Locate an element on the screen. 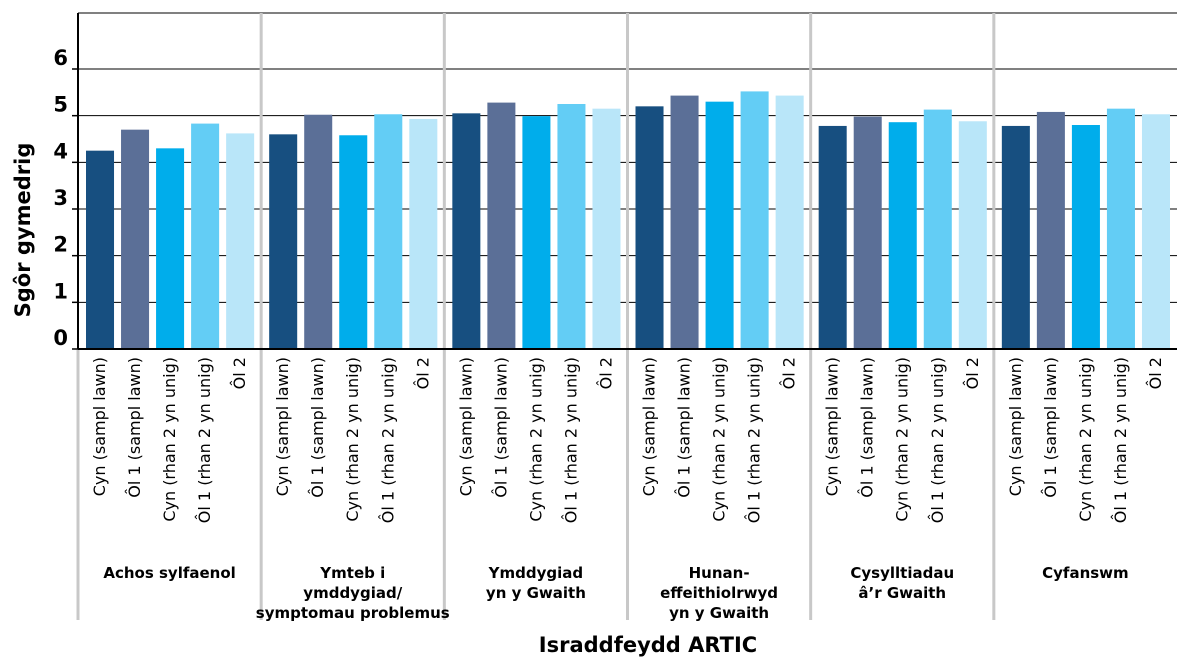 This screenshot has width=1177, height=663. group-label: Ymddygiad yn y Gwaith is located at coordinates (536, 583).